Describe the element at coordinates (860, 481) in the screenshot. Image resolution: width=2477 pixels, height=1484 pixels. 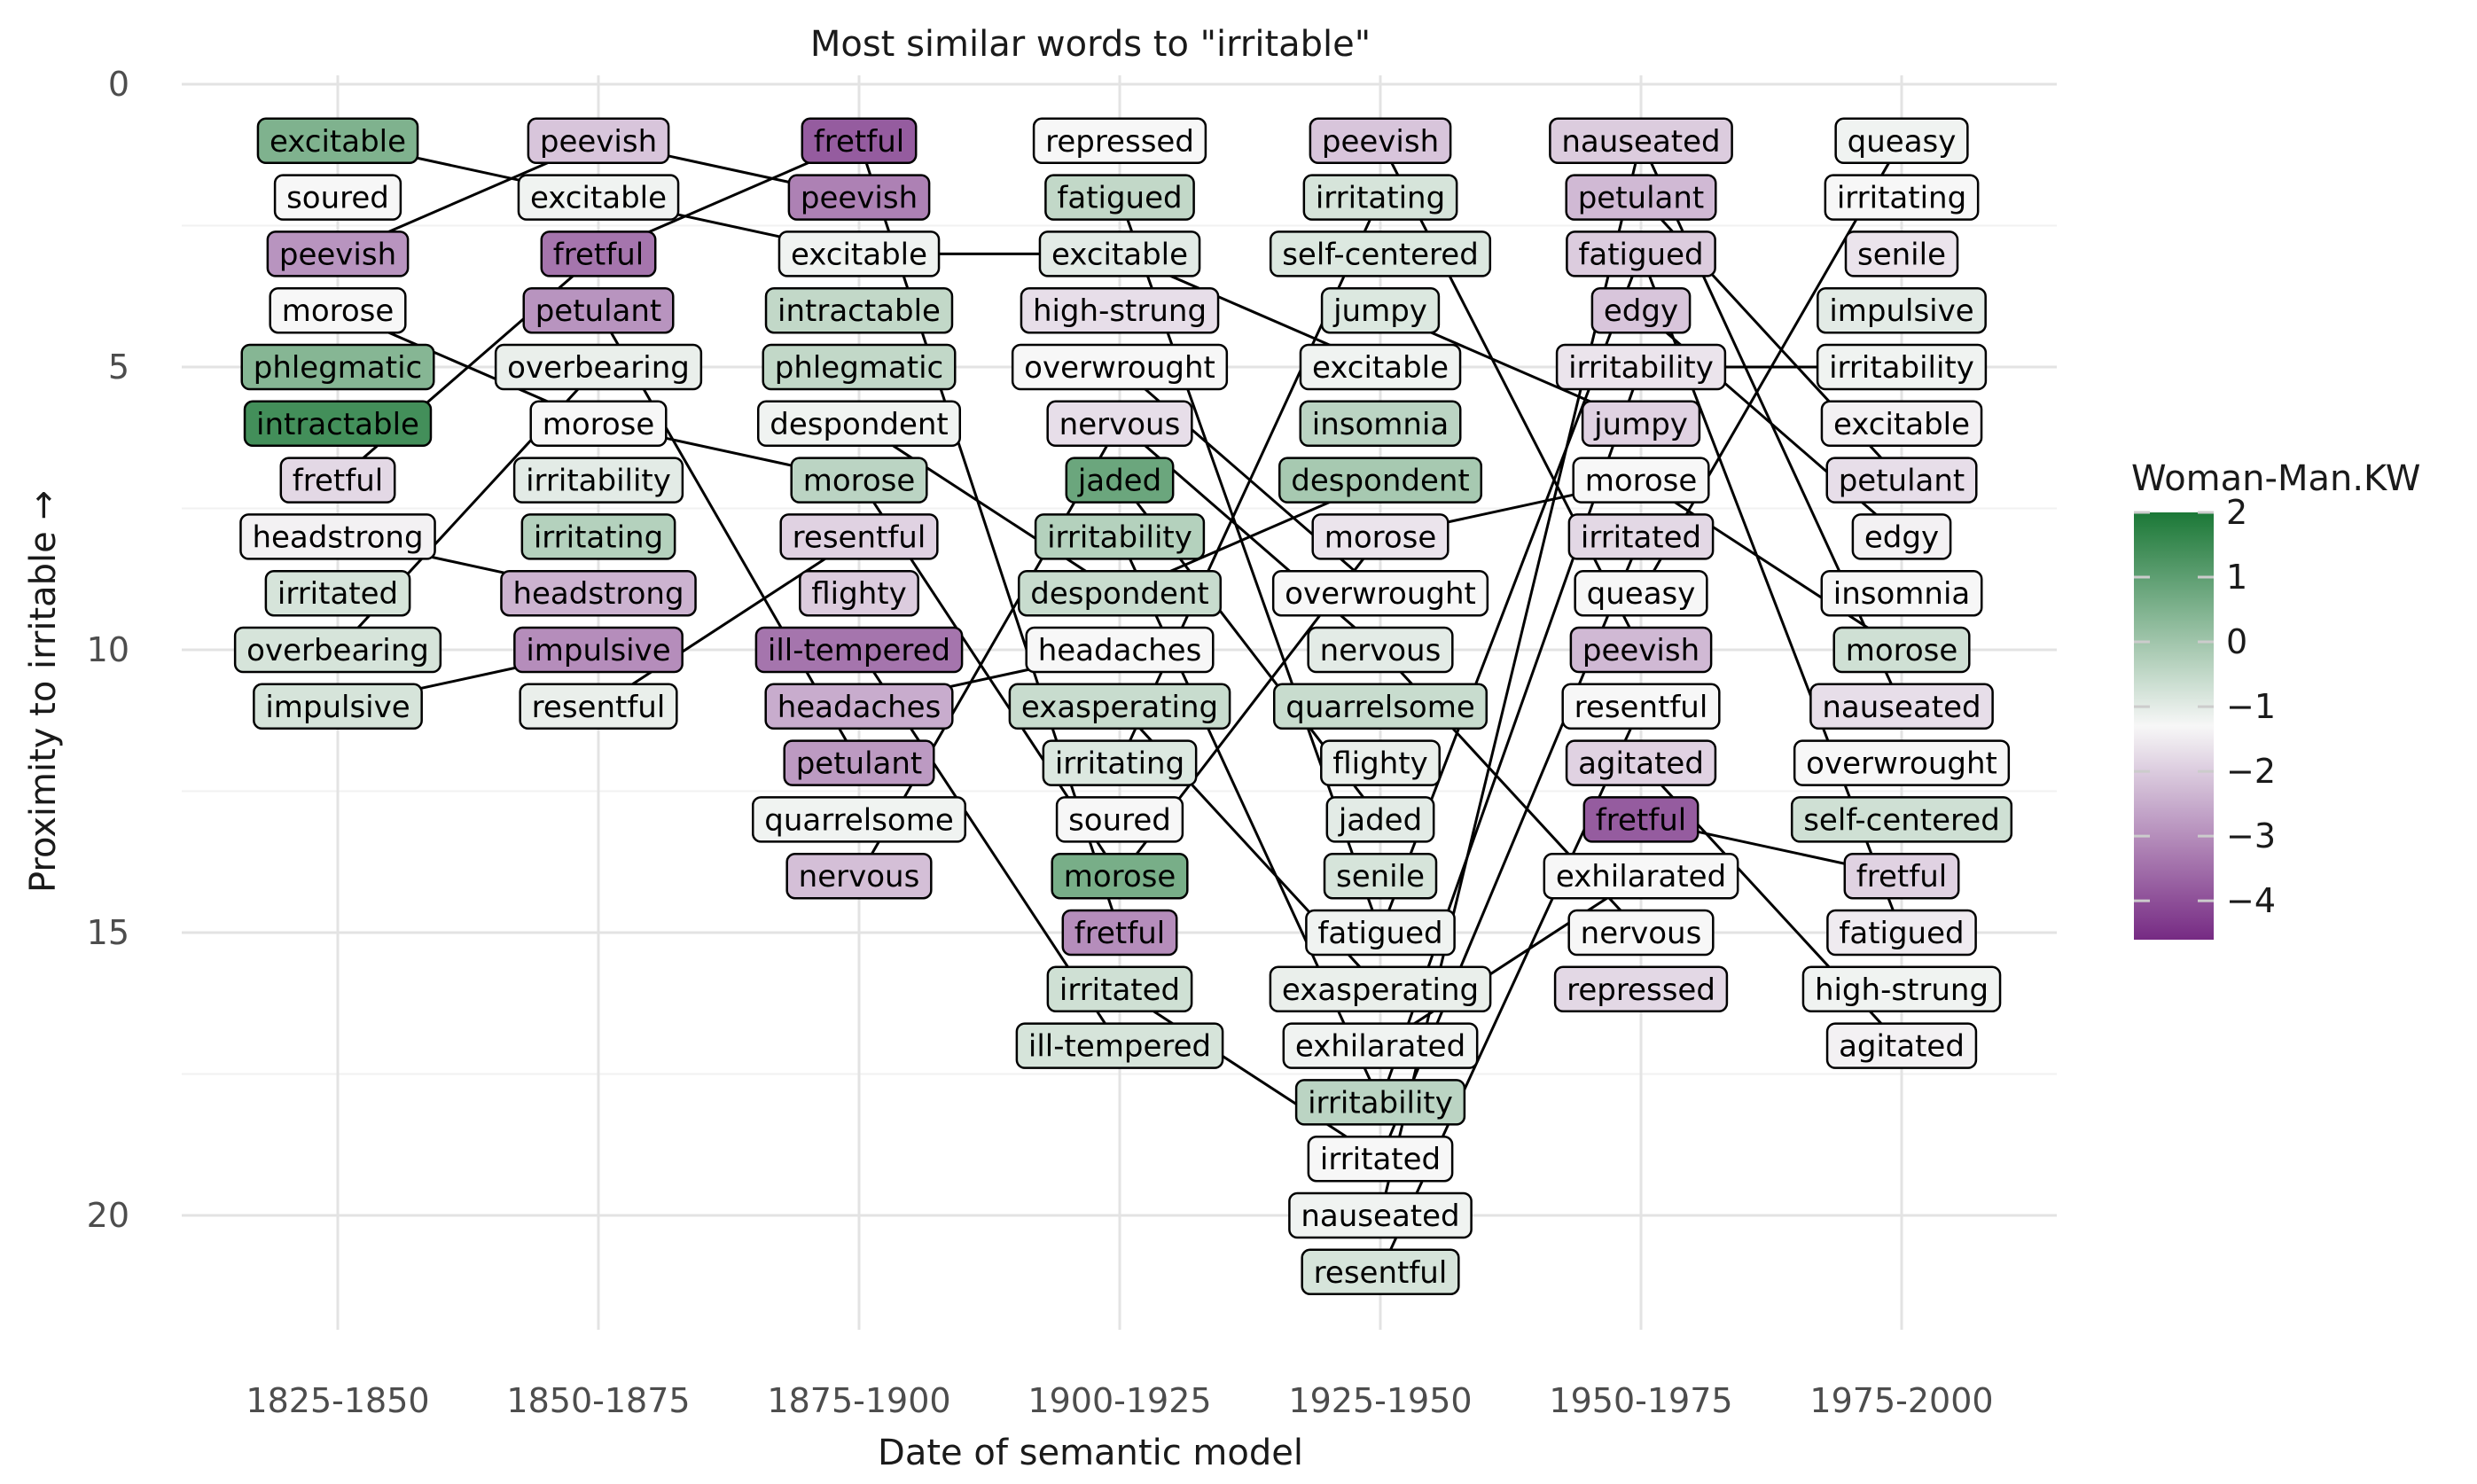
I see `word-label-text: morose` at that location.